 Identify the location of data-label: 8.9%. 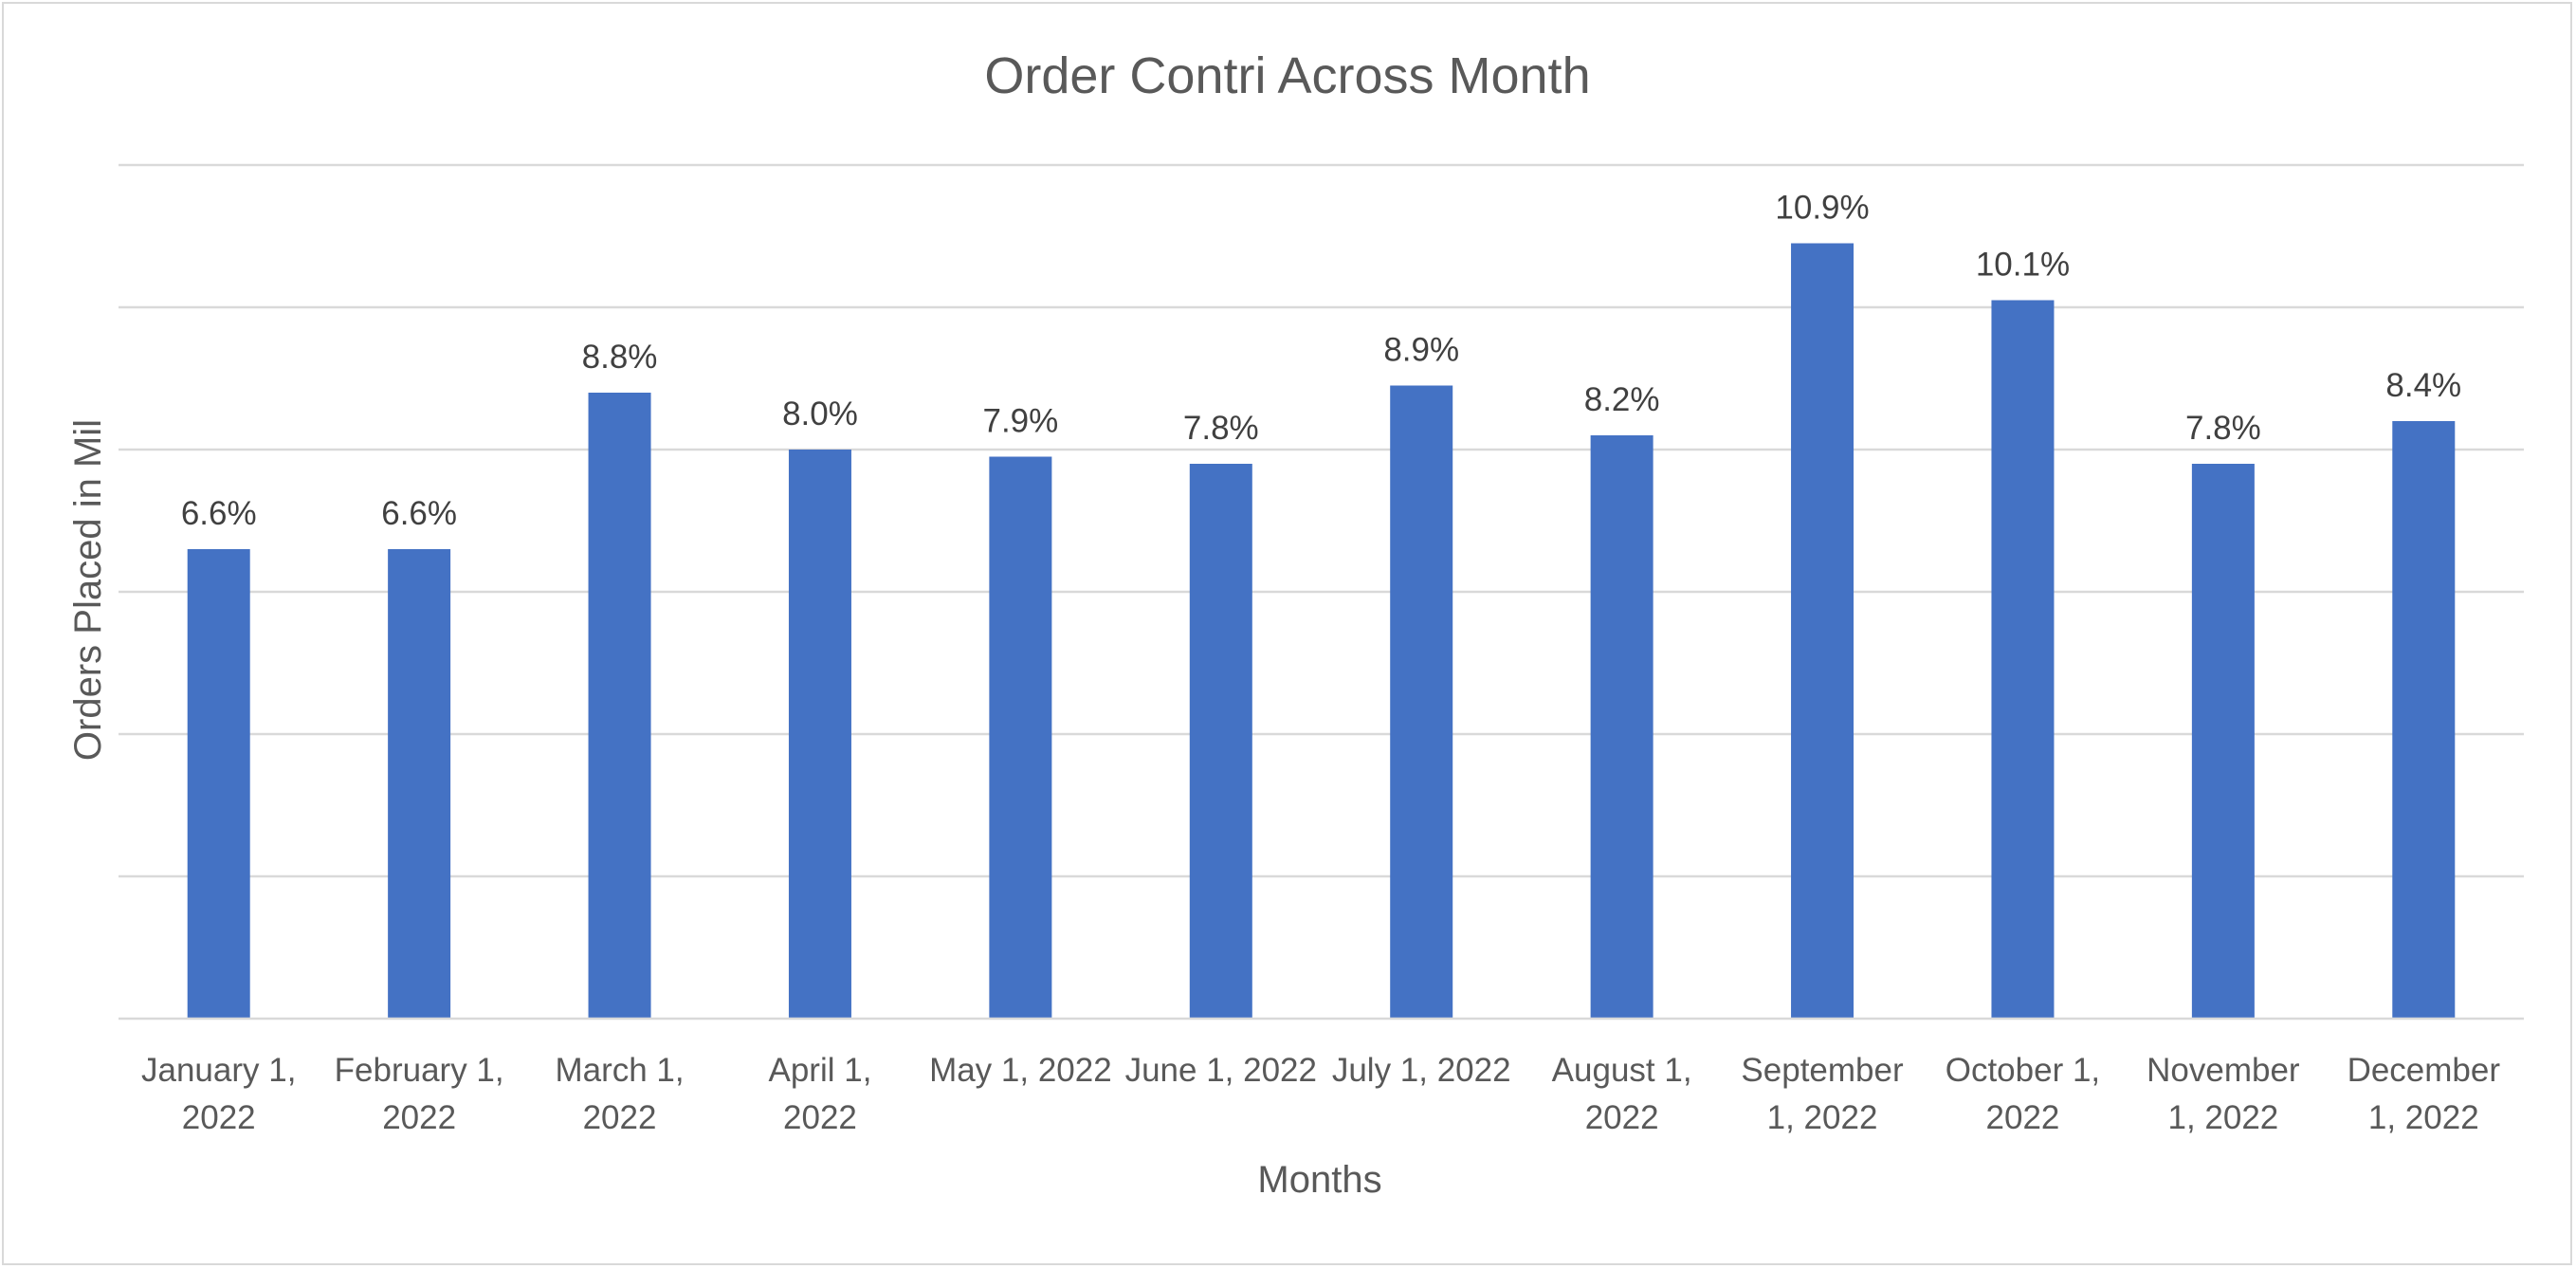
(1421, 350).